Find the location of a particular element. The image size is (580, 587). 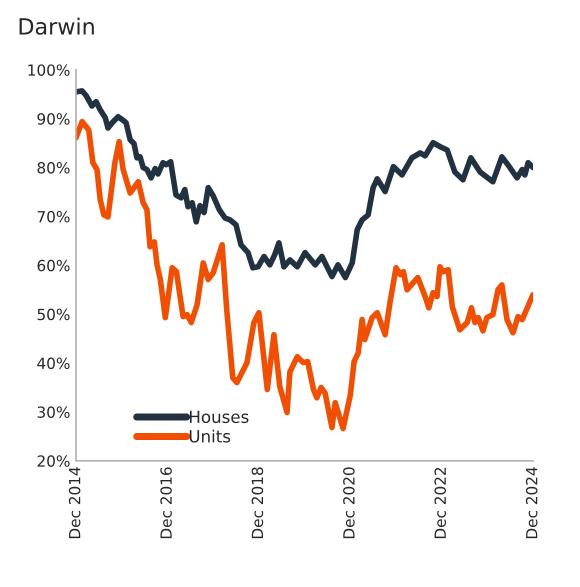

y-tick-label: 70% is located at coordinates (54, 216).